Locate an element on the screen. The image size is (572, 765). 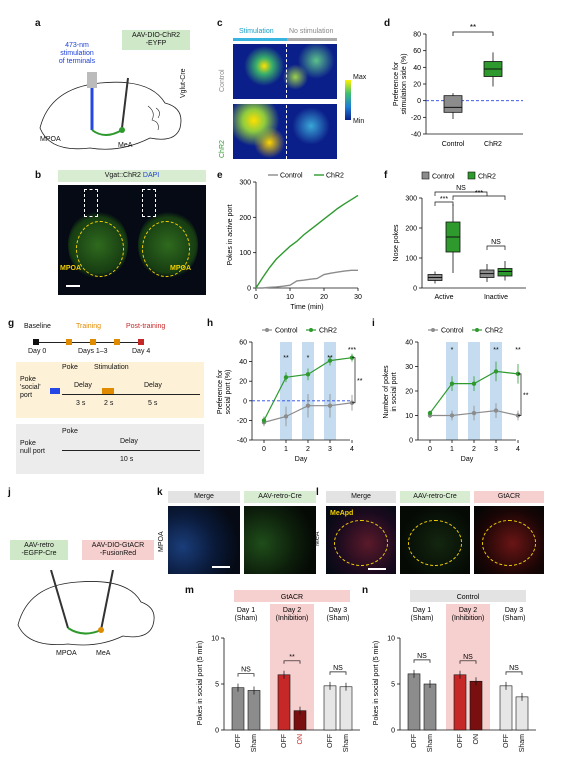
g-training: Training is located at coordinates (89, 326).